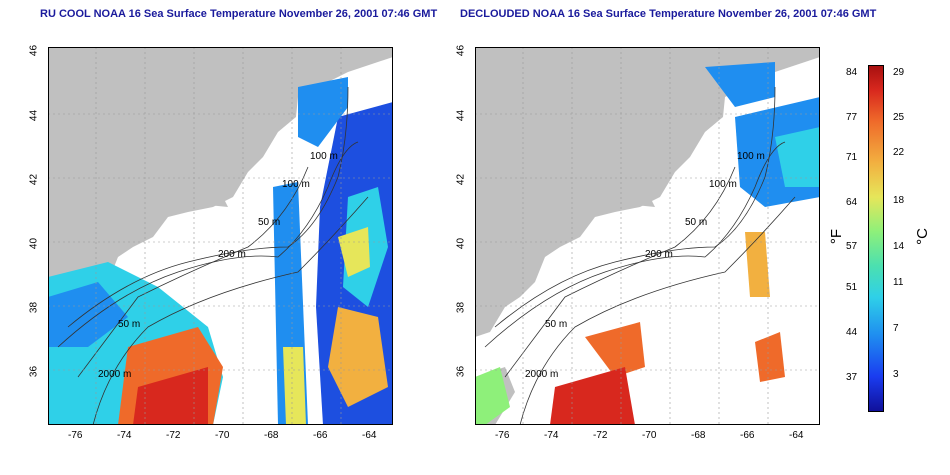 This screenshot has height=475, width=950. I want to click on sst-patch-northeast-cyan, so click(797, 157).